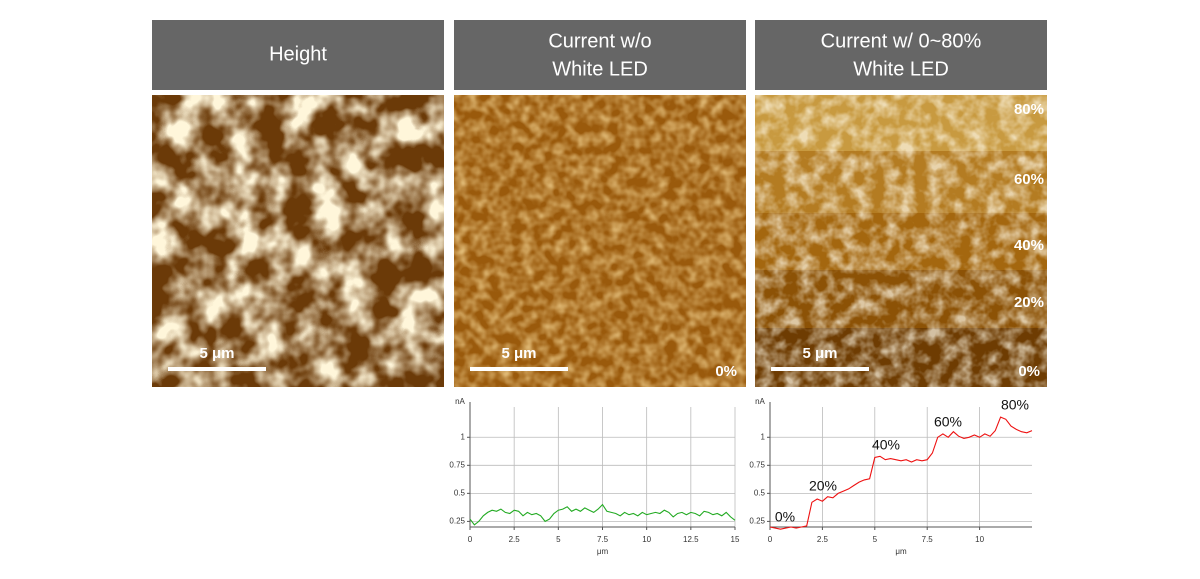 The width and height of the screenshot is (1200, 579). What do you see at coordinates (901, 41) in the screenshot?
I see `header: Current w/ 0~80%` at bounding box center [901, 41].